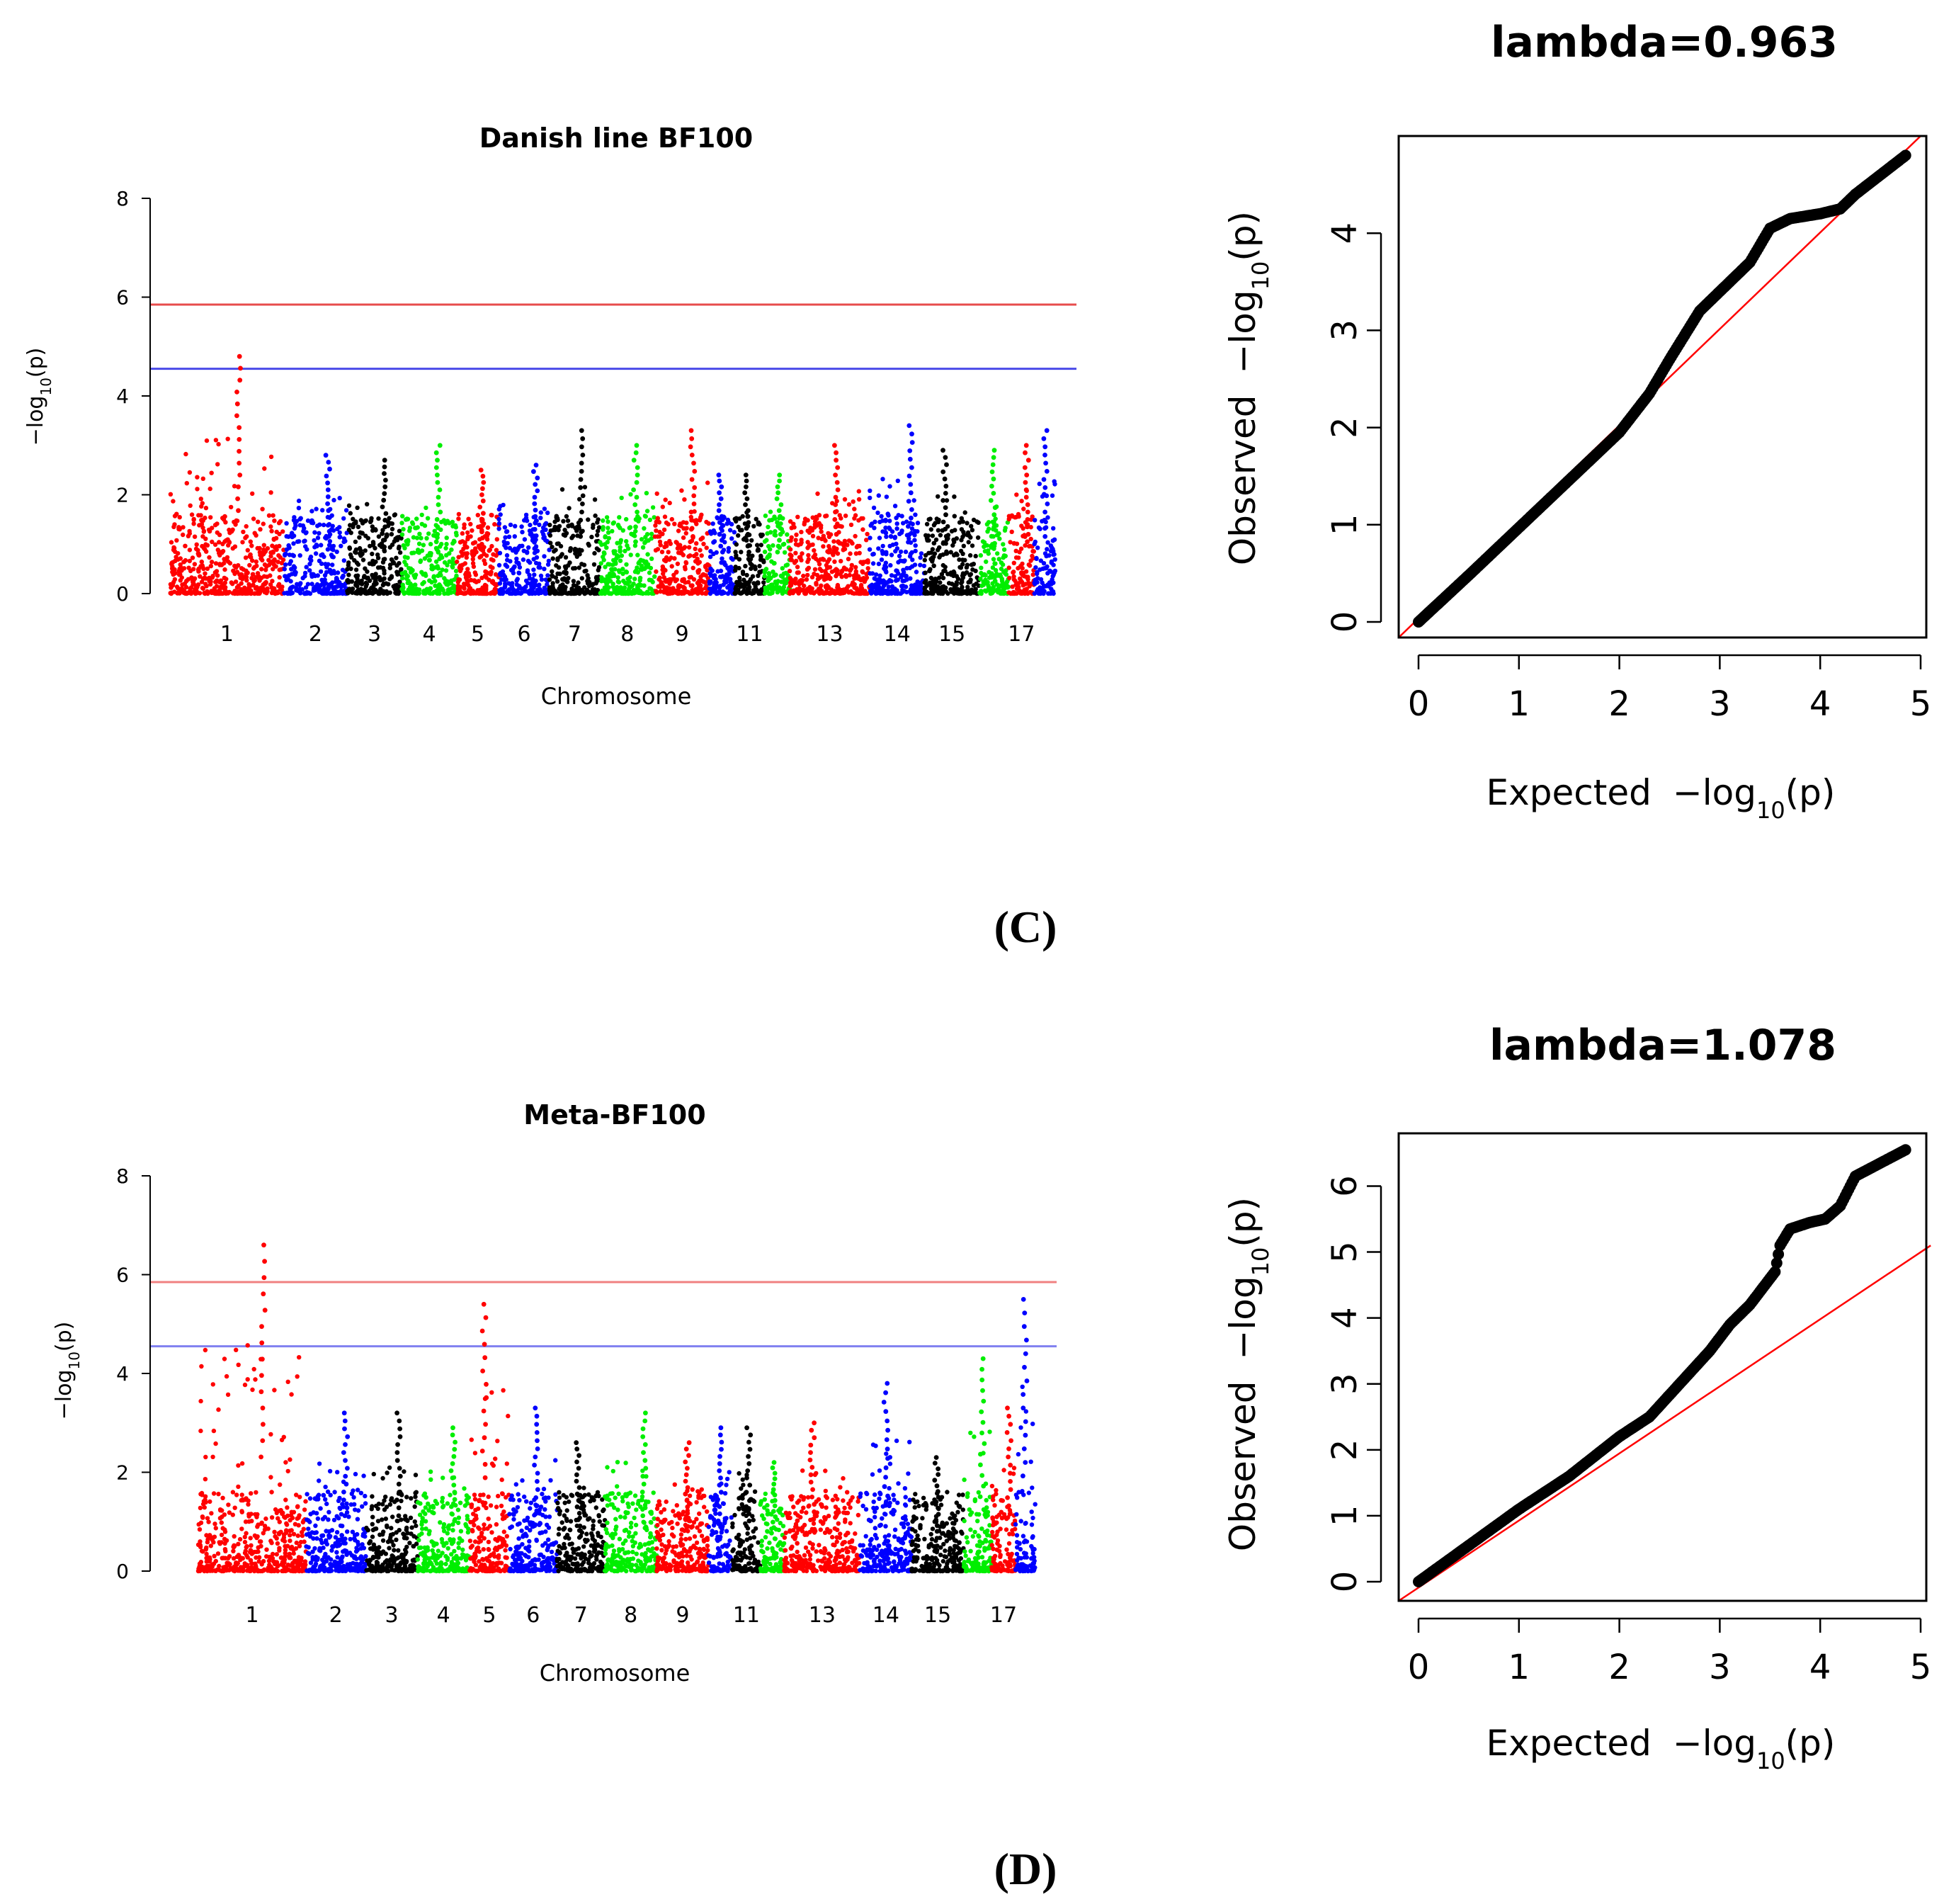  Describe the element at coordinates (897, 635) in the screenshot. I see `x-tick-label: 14` at that location.